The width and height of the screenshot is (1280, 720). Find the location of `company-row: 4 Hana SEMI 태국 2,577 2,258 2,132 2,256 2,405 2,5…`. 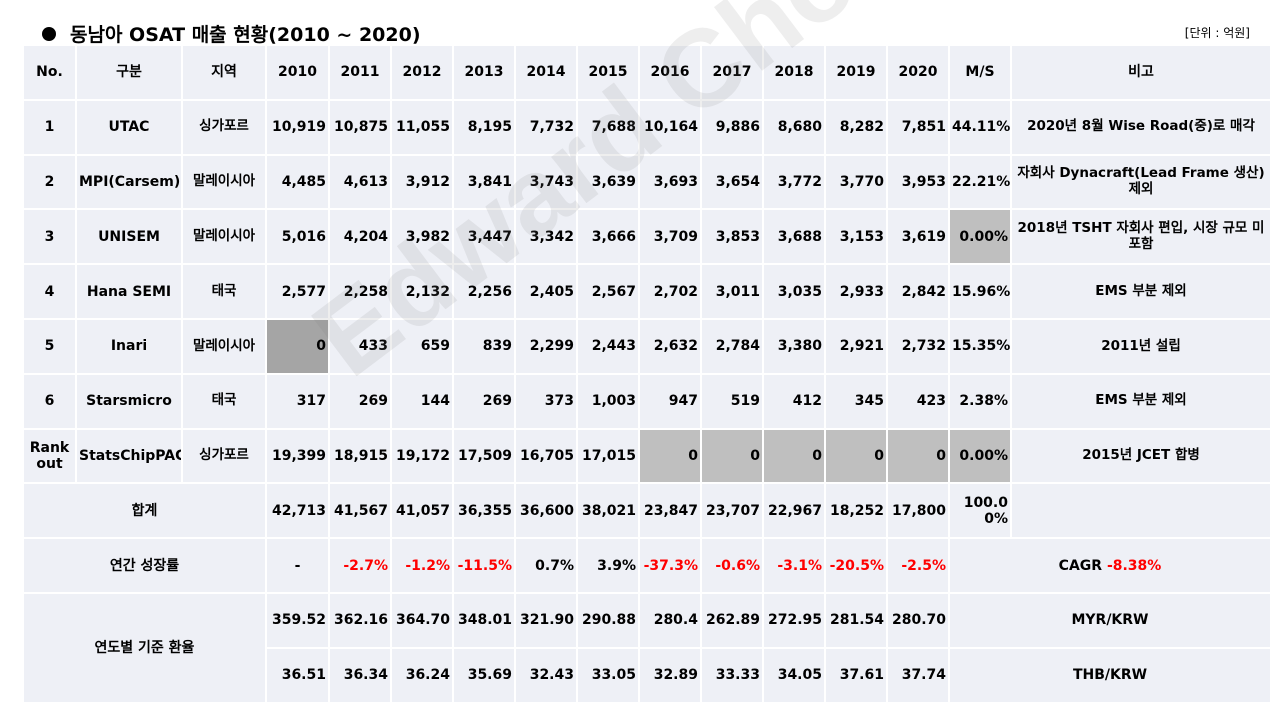

company-row: 4 Hana SEMI 태국 2,577 2,258 2,132 2,256 2,405 2,5… is located at coordinates (647, 291).